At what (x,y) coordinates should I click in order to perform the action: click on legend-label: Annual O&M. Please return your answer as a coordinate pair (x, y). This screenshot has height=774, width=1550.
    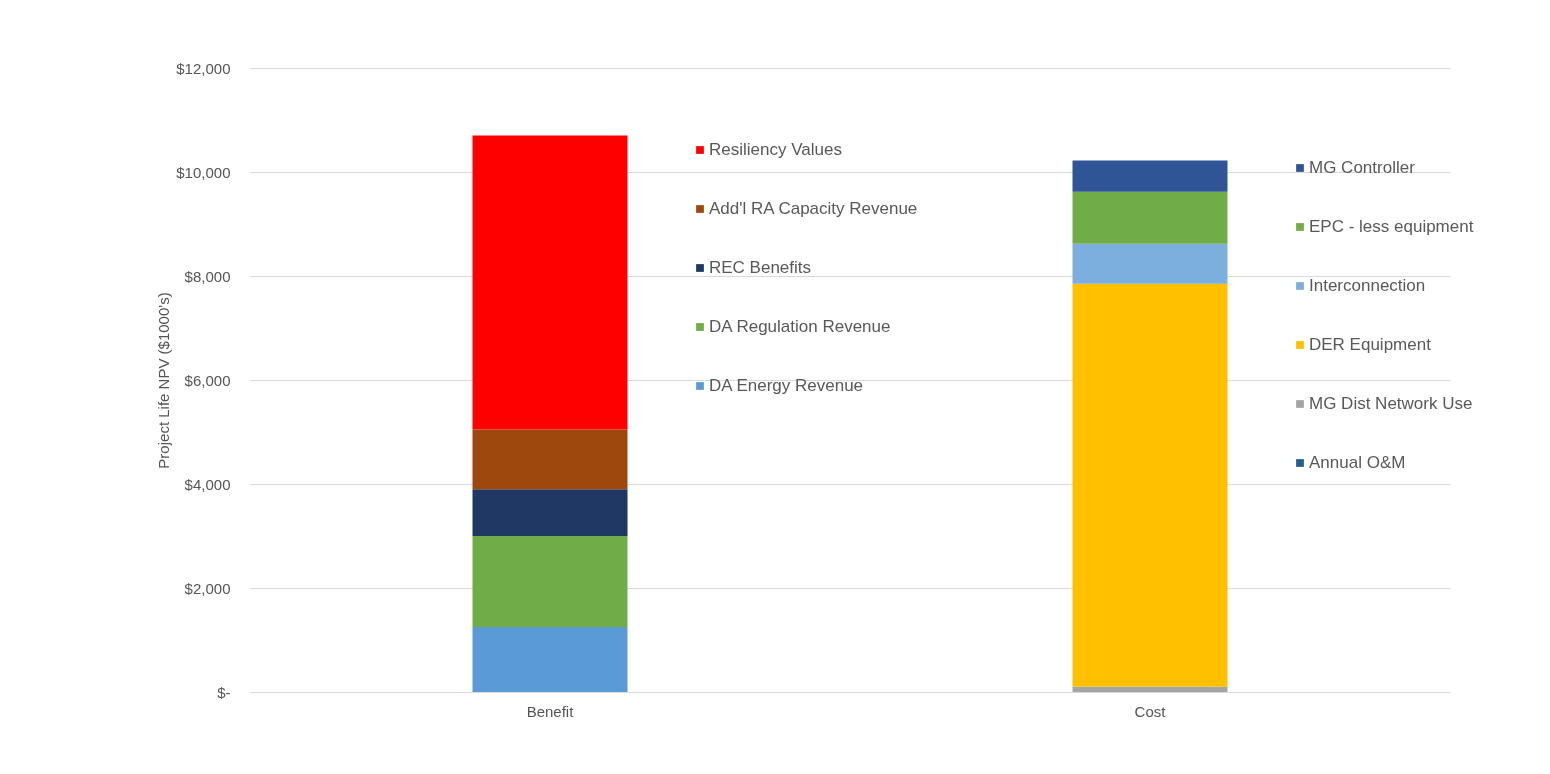
    Looking at the image, I should click on (1357, 462).